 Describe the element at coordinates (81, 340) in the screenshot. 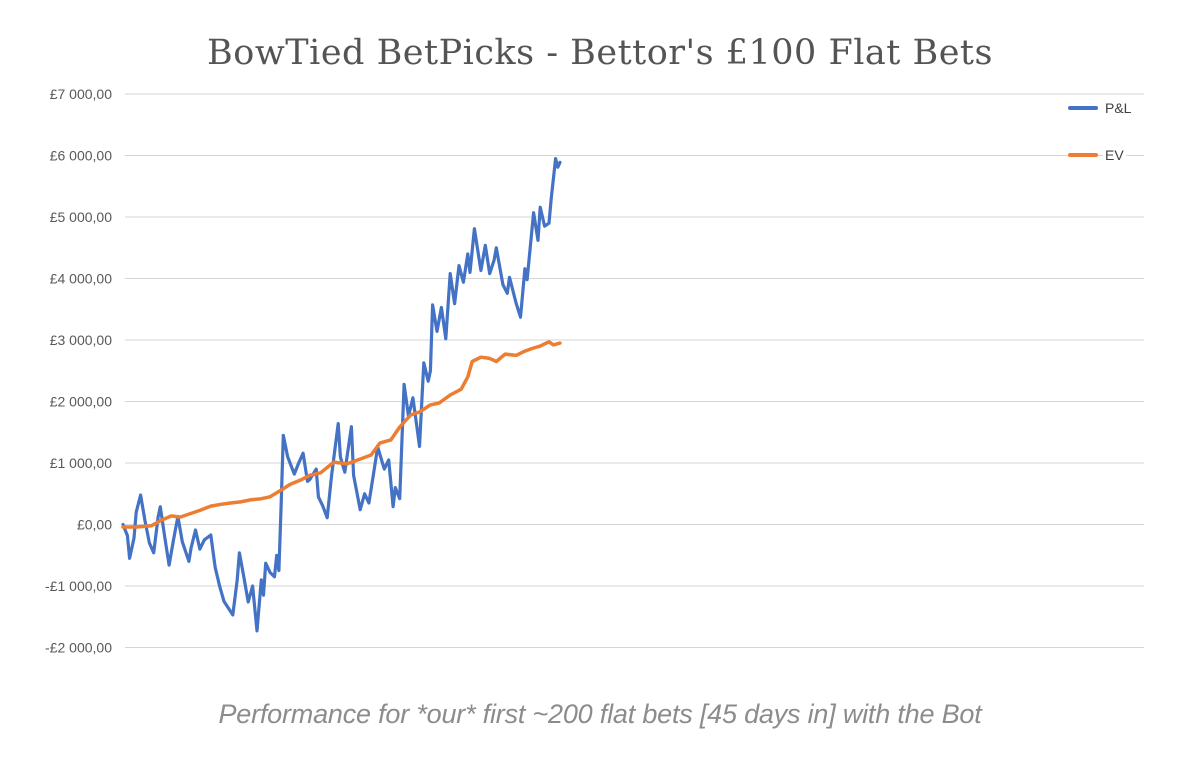

I see `y-axis-tick-label: £3 000,00` at that location.